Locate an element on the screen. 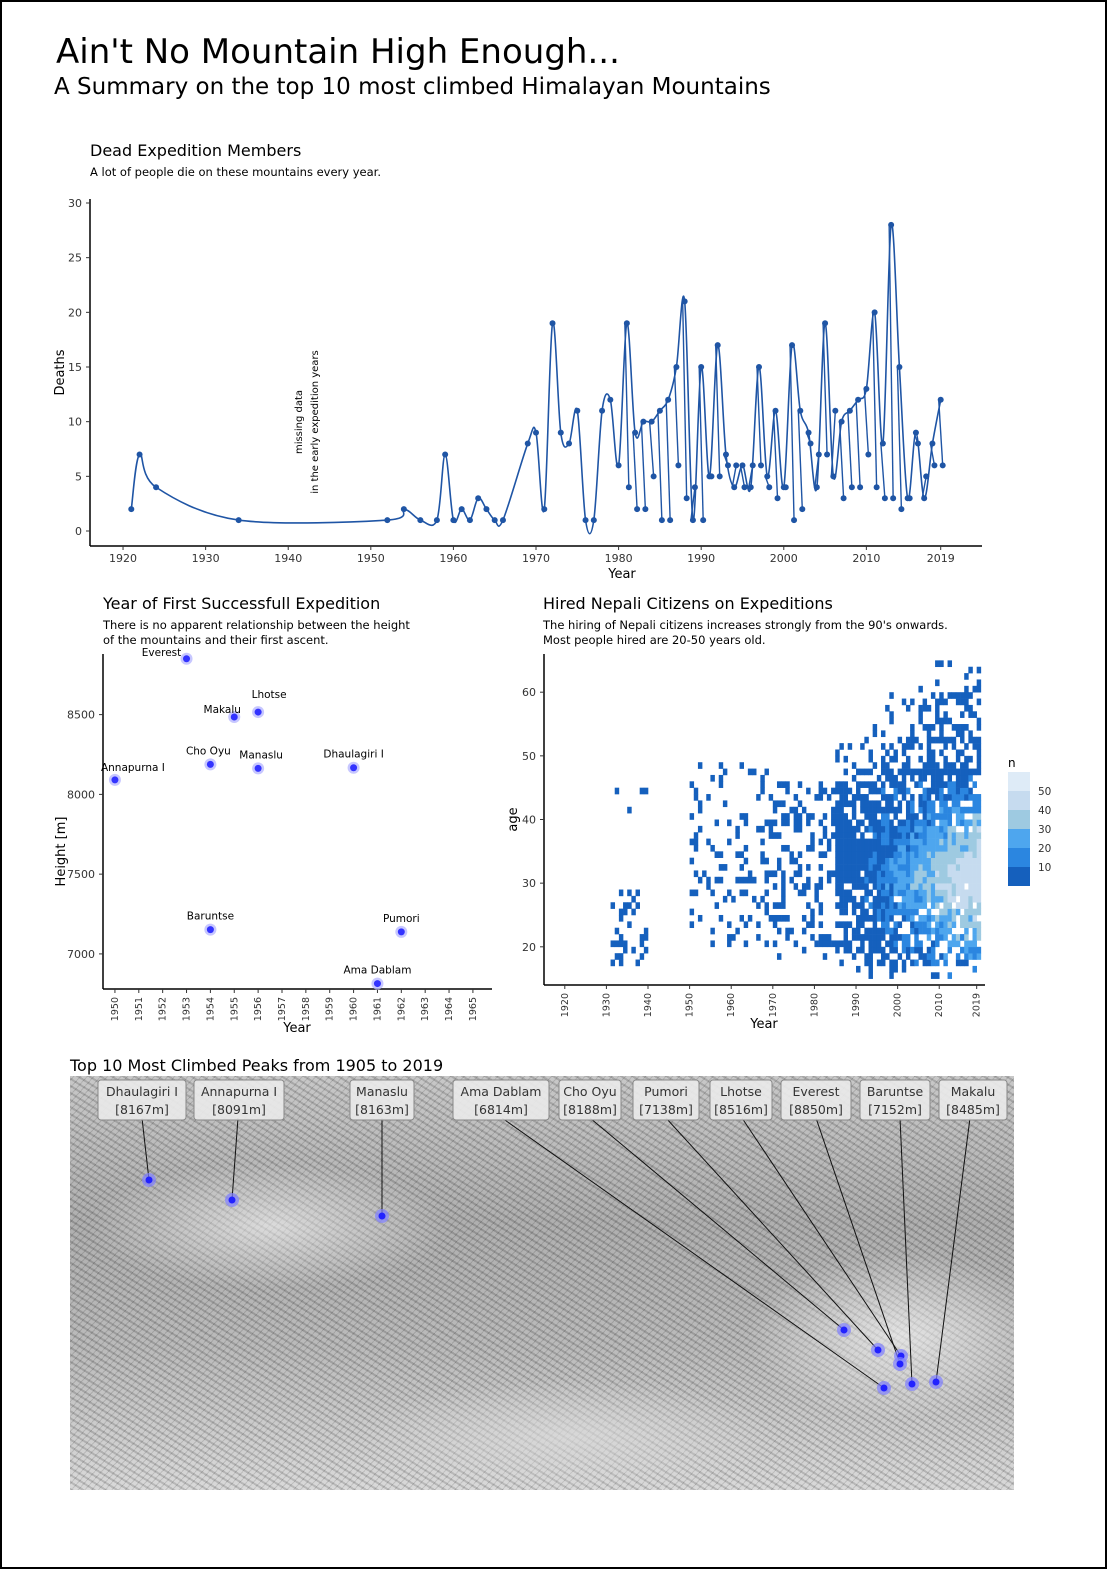 The image size is (1107, 1569). y-axis-title: Deaths is located at coordinates (60, 372).